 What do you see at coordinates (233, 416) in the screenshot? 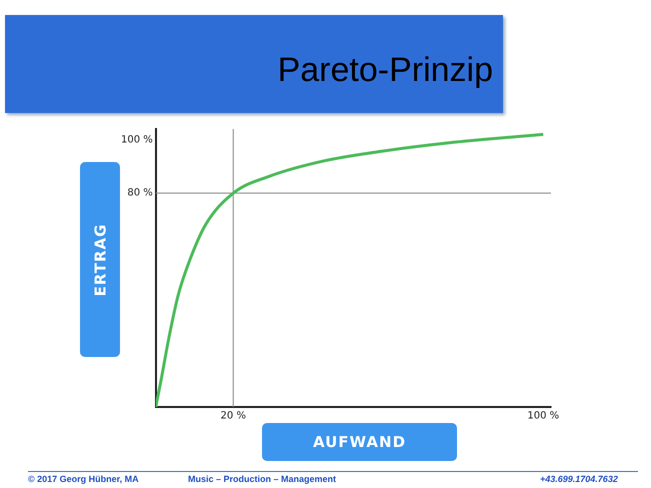
I see `x-tick-label: 20 %` at bounding box center [233, 416].